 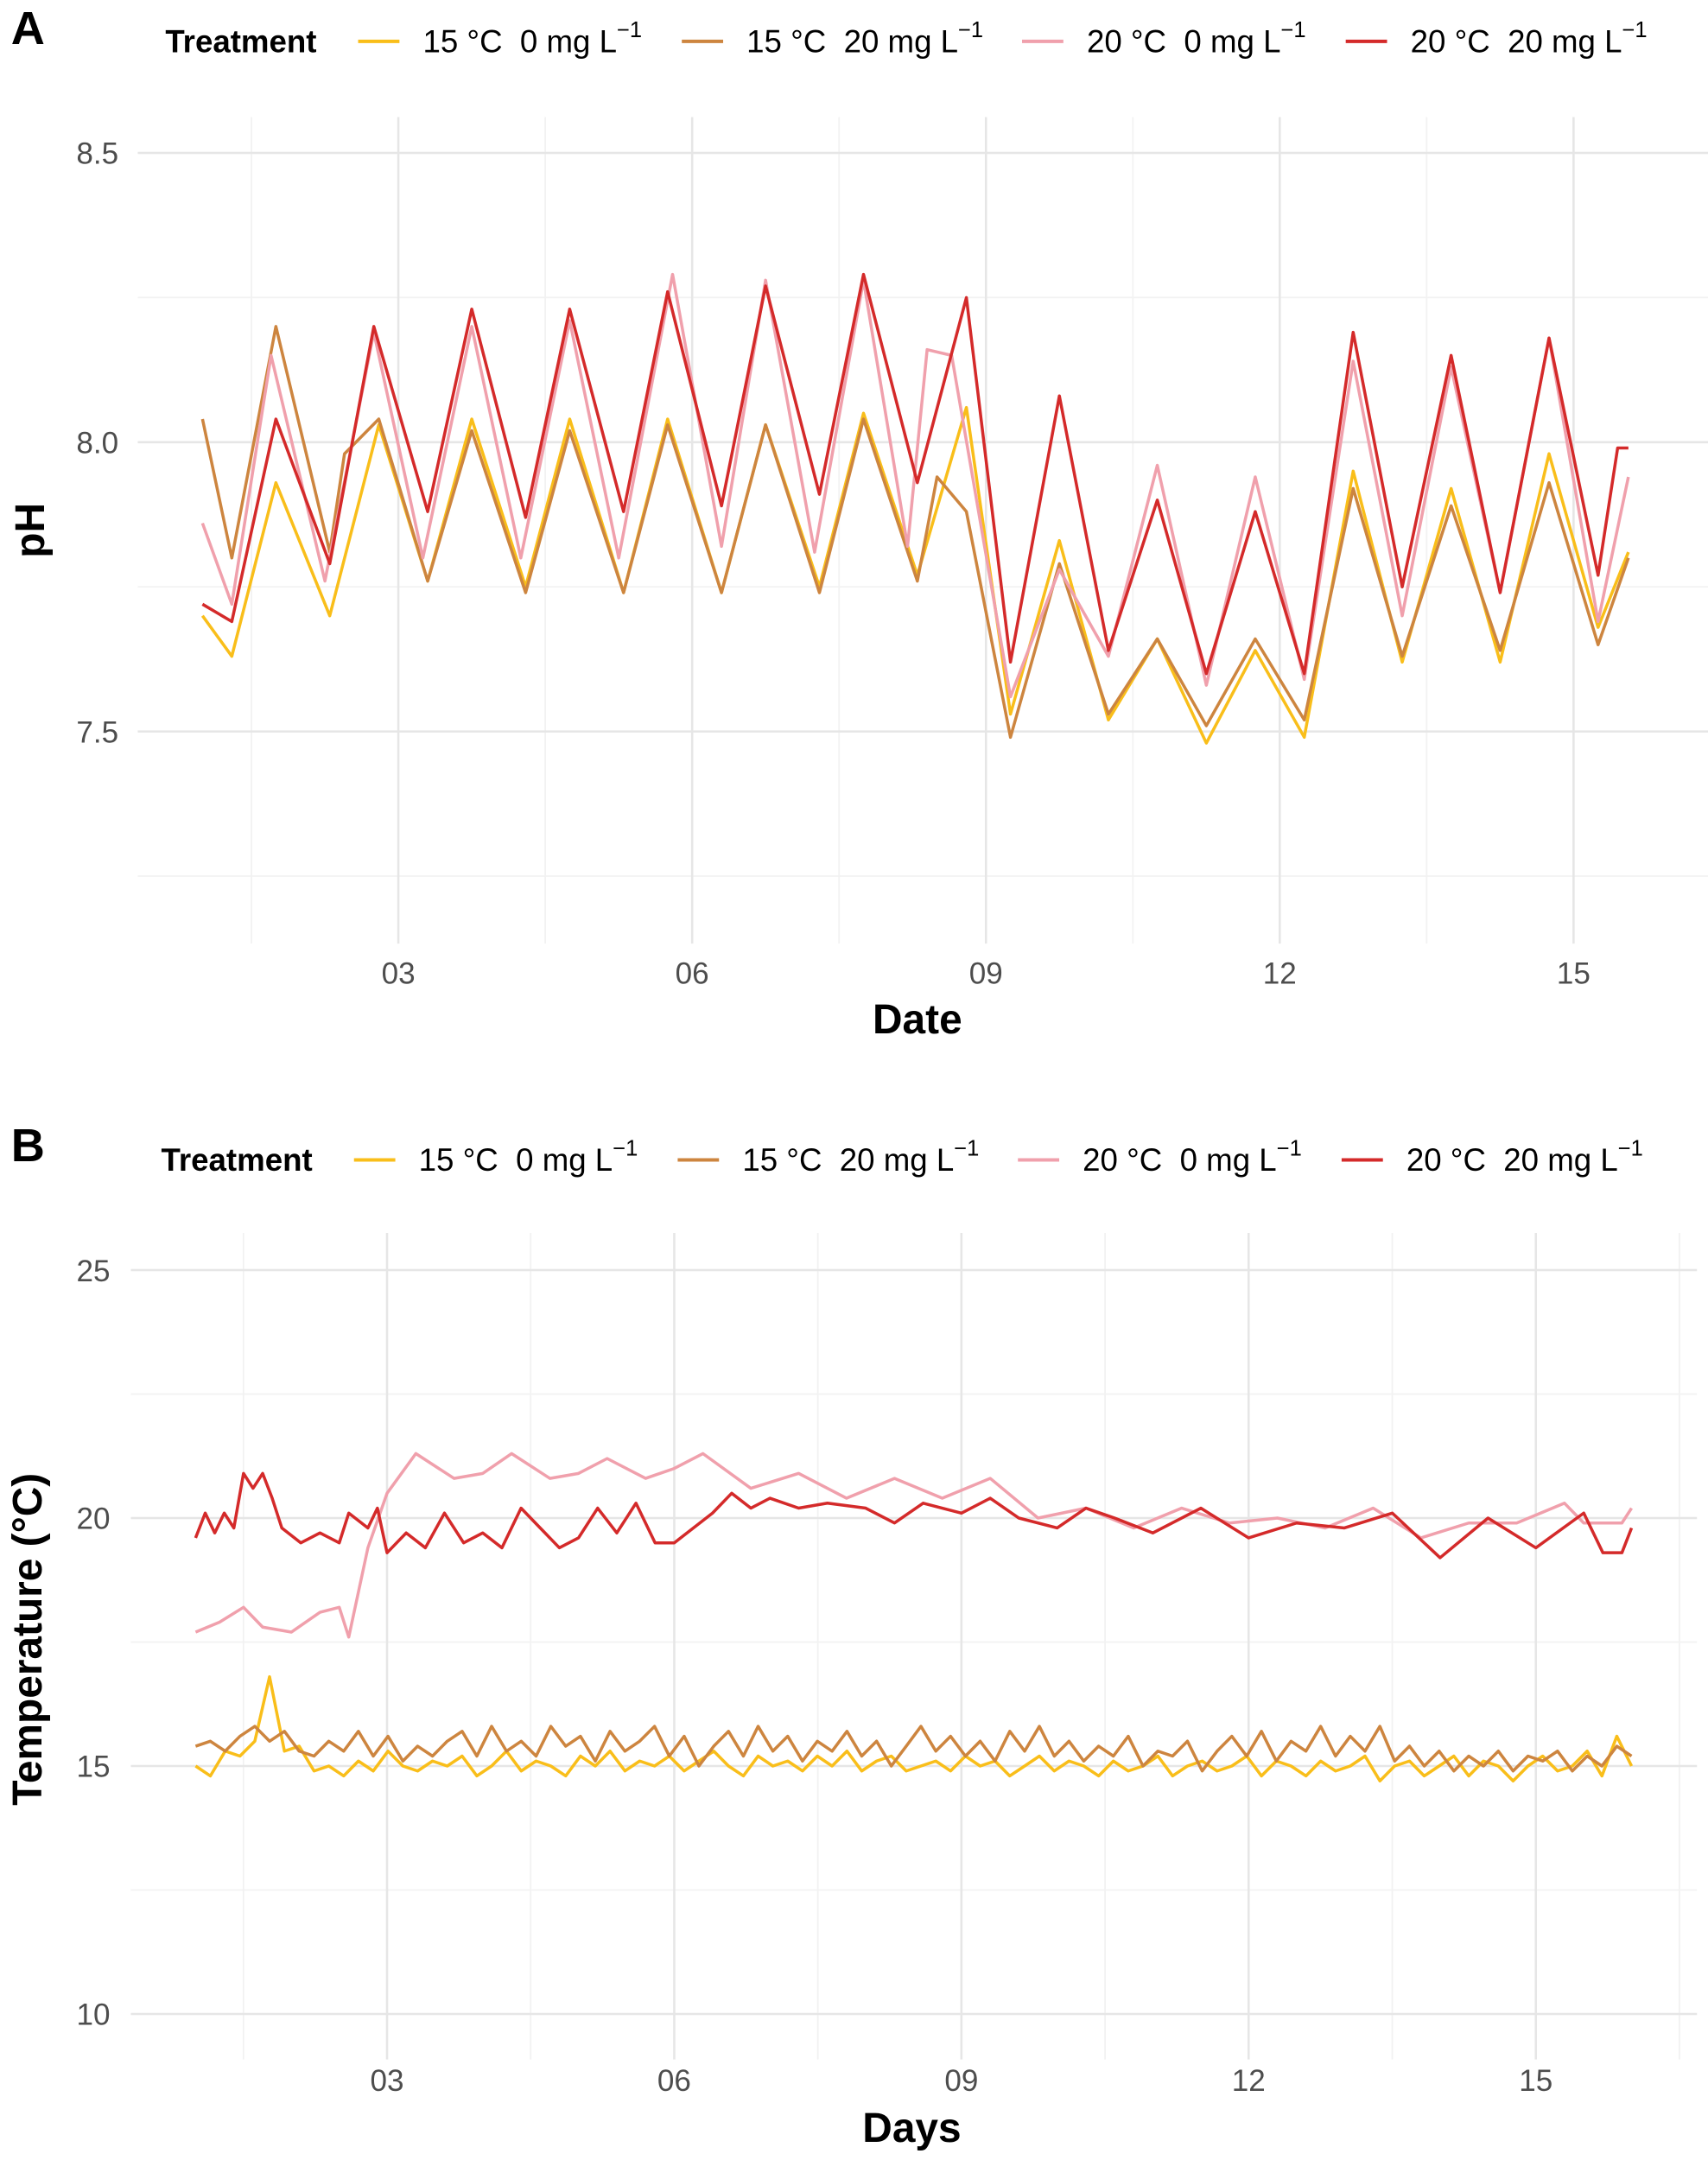 What do you see at coordinates (97, 444) in the screenshot?
I see `y-tick-label: 8.0` at bounding box center [97, 444].